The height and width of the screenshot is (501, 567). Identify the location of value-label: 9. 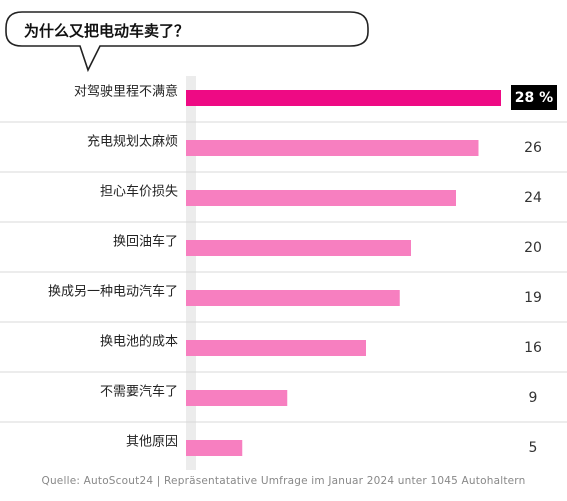
(533, 398).